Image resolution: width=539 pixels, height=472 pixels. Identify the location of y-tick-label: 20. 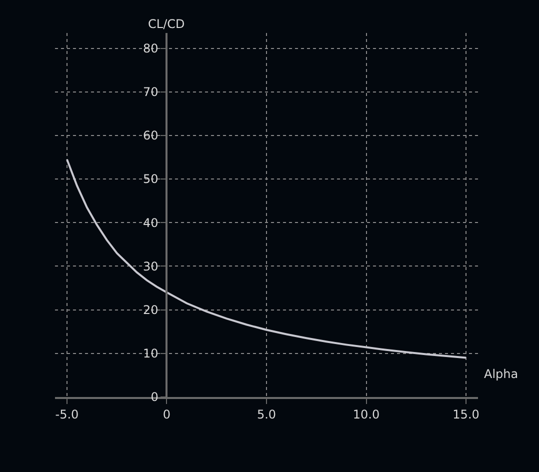
(150, 310).